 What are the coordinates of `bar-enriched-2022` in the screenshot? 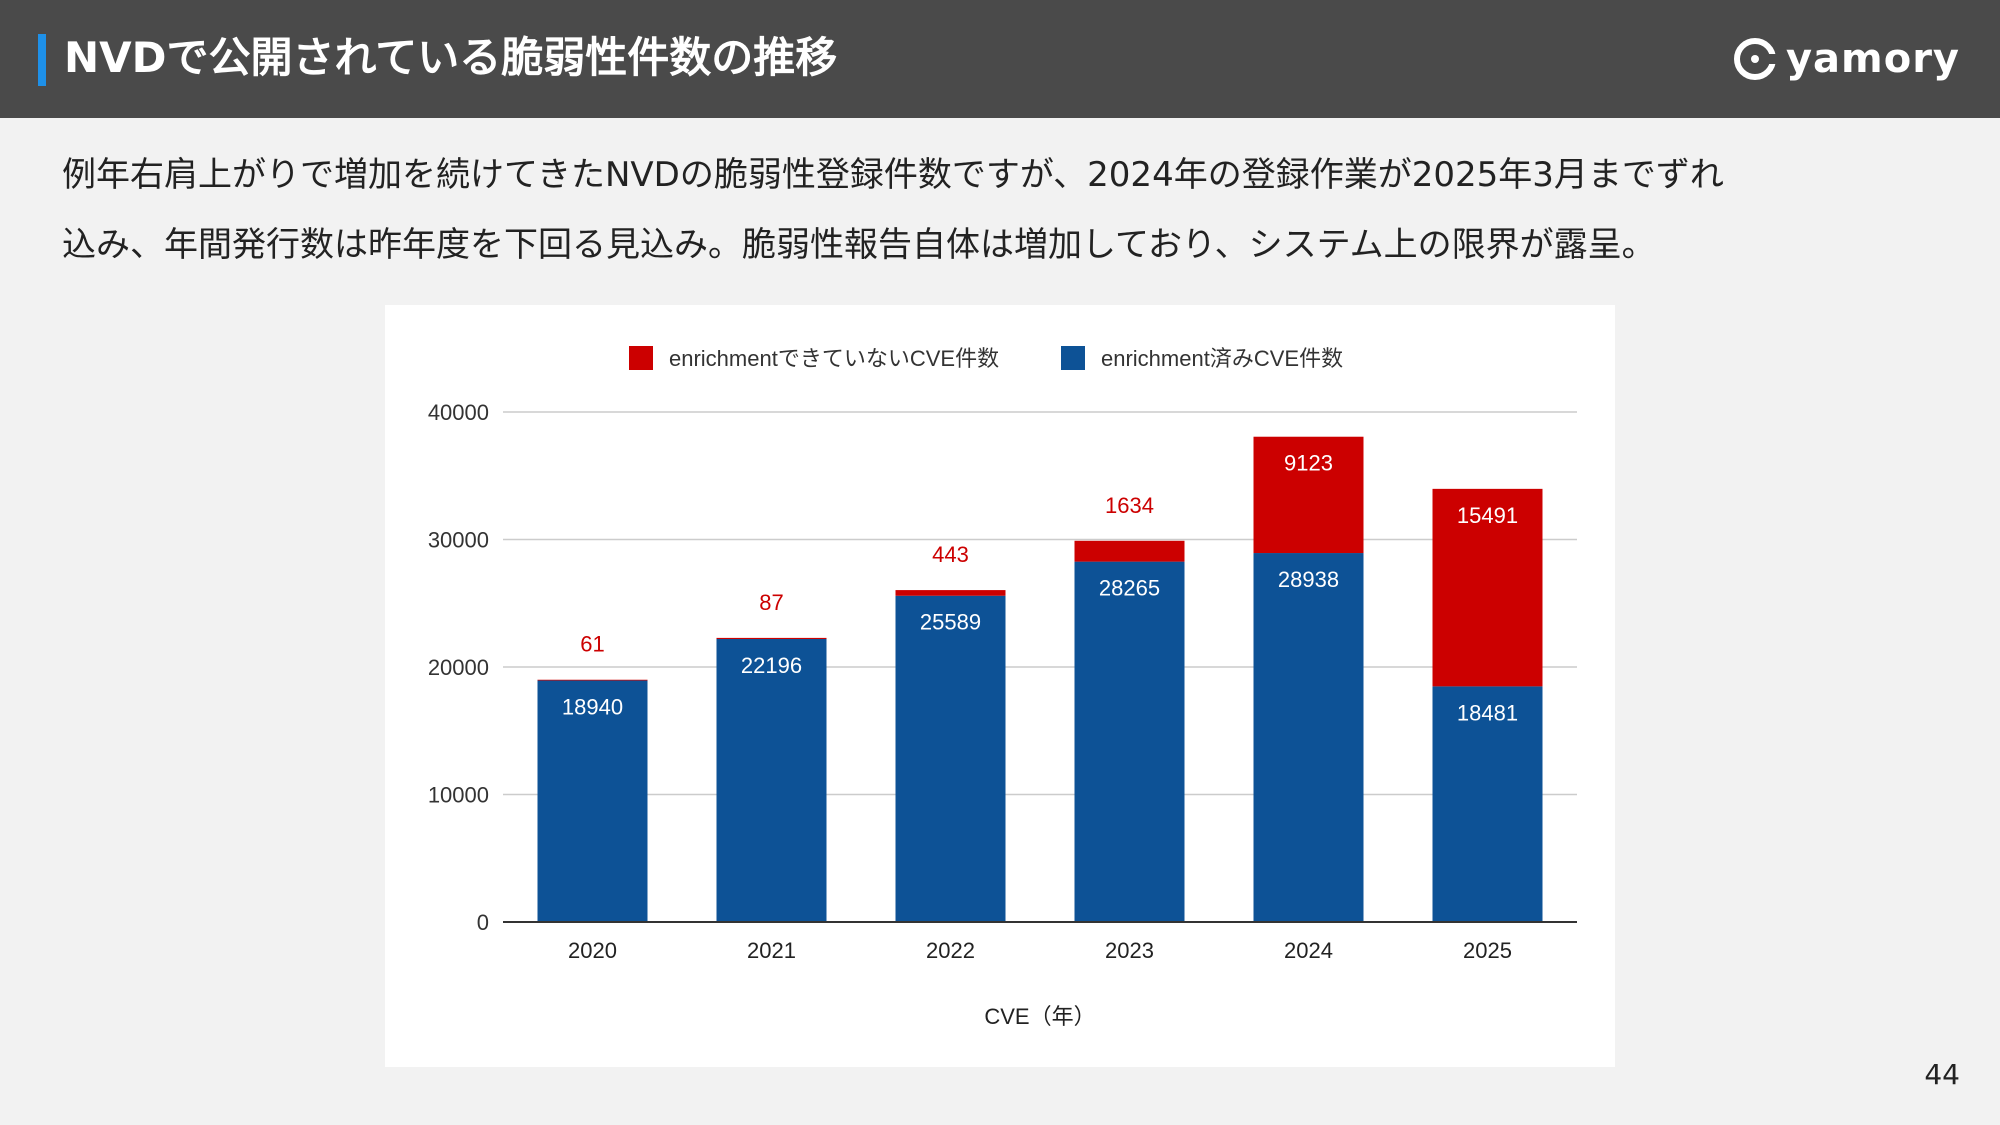 It's located at (950, 758).